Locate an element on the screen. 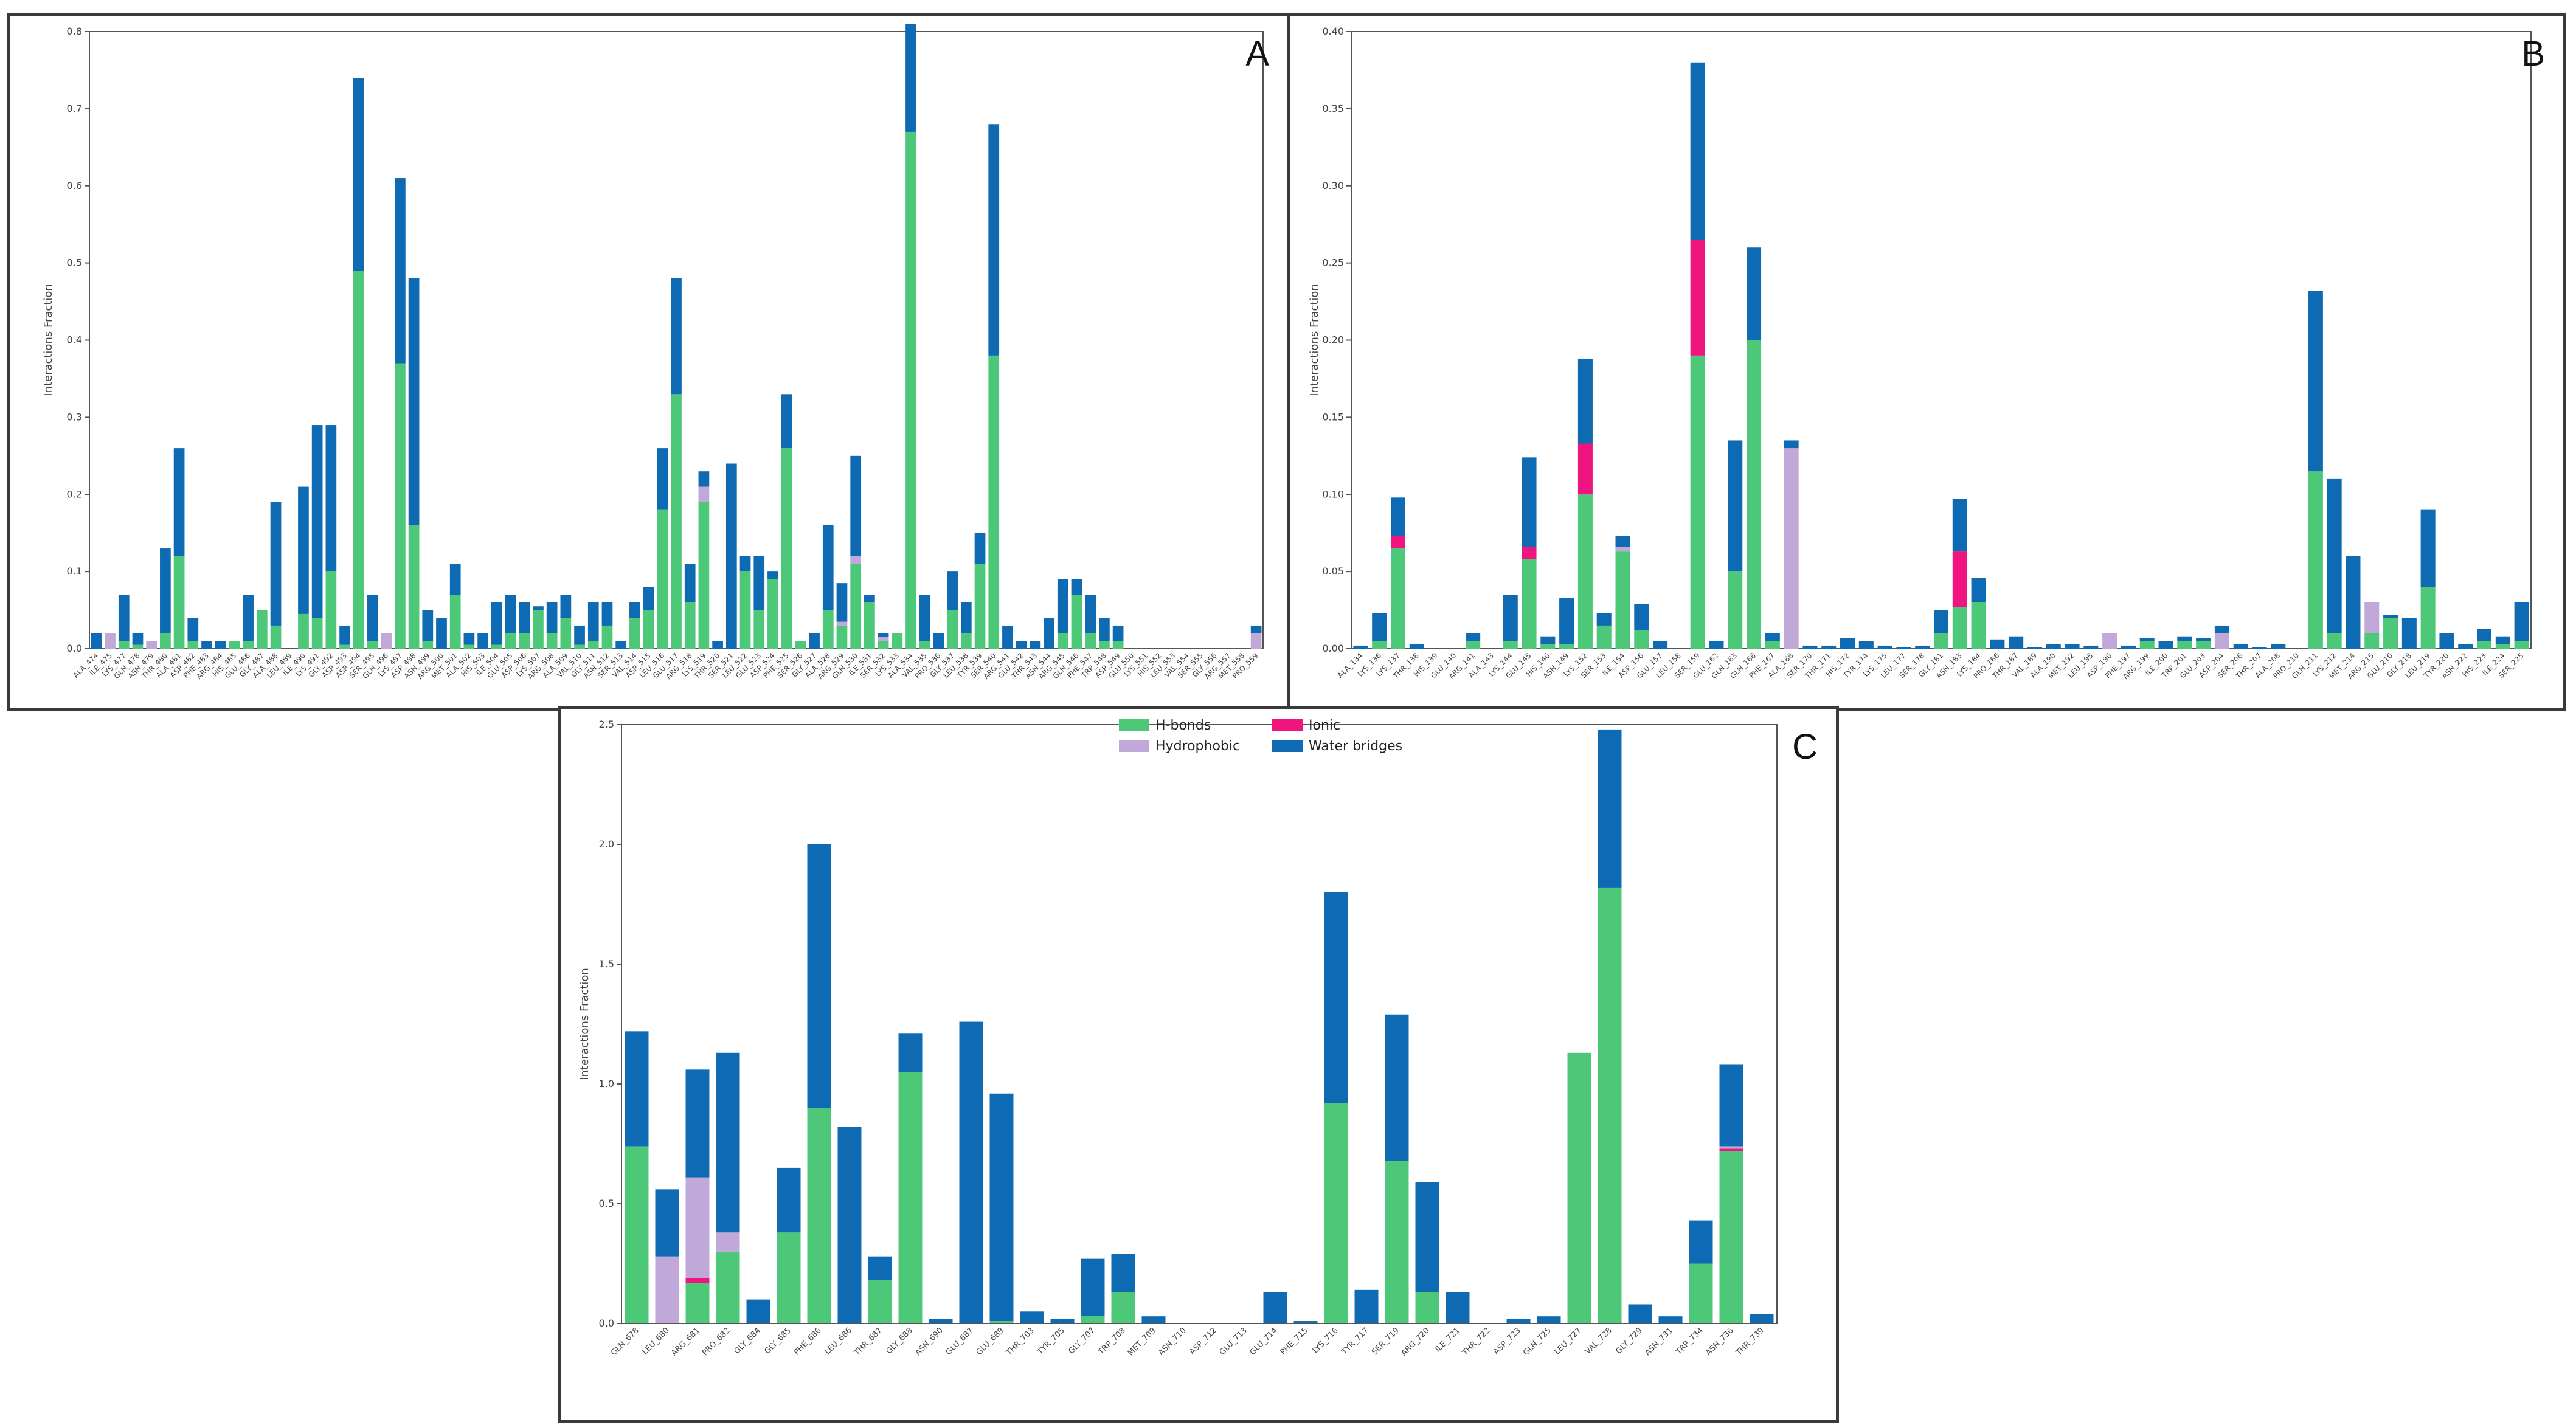 The width and height of the screenshot is (2576, 1425). legend: H-bonds Ionic Hydrophobic Water bridges is located at coordinates (1260, 736).